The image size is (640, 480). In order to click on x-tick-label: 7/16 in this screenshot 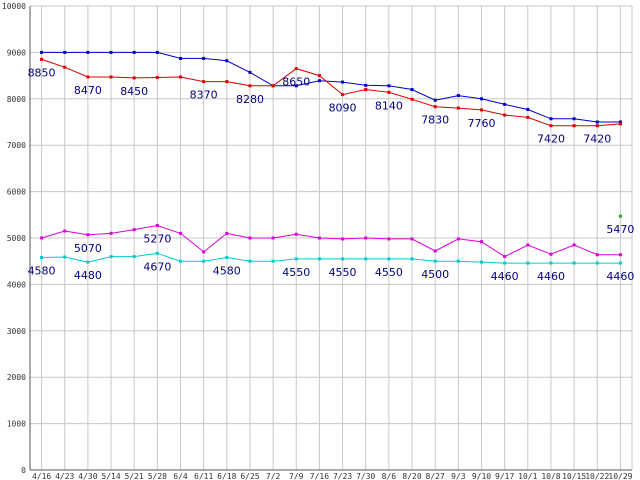, I will do `click(319, 476)`.